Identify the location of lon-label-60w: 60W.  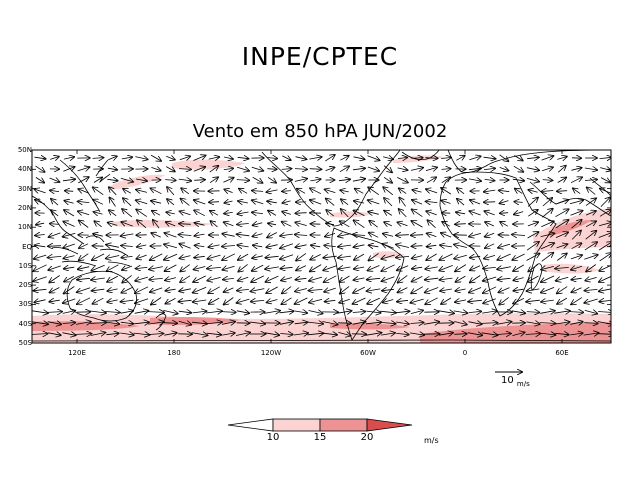
(368, 353).